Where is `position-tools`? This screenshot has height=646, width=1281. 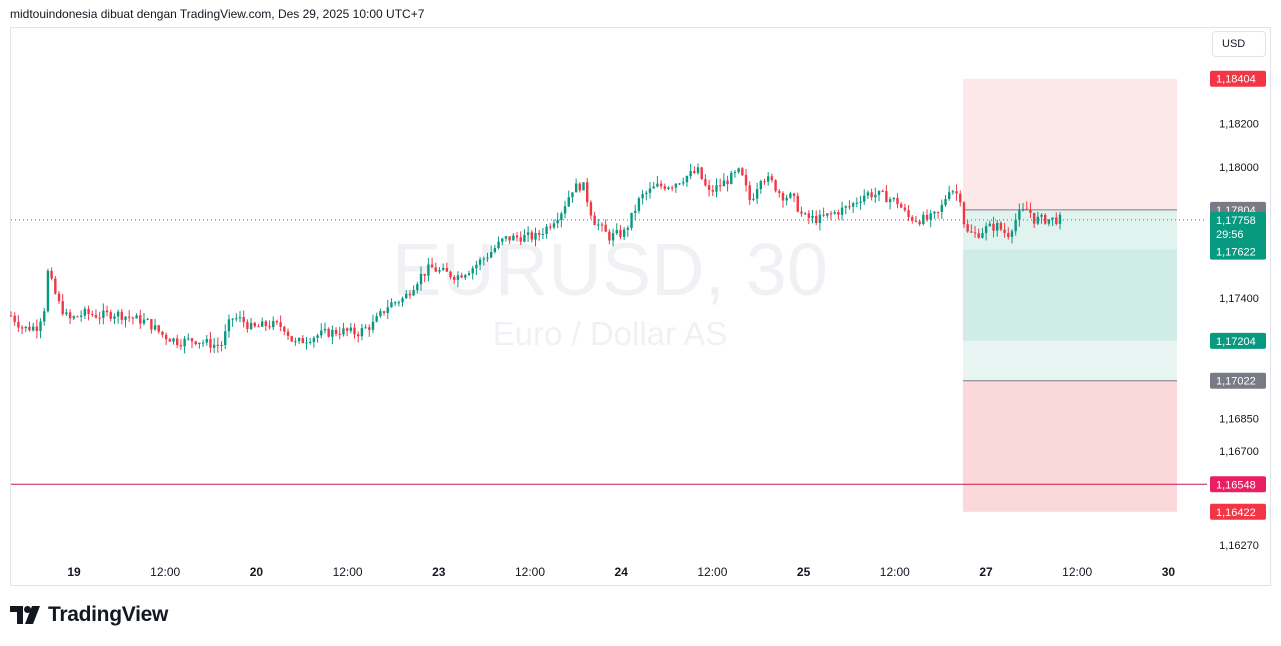 position-tools is located at coordinates (1070, 295).